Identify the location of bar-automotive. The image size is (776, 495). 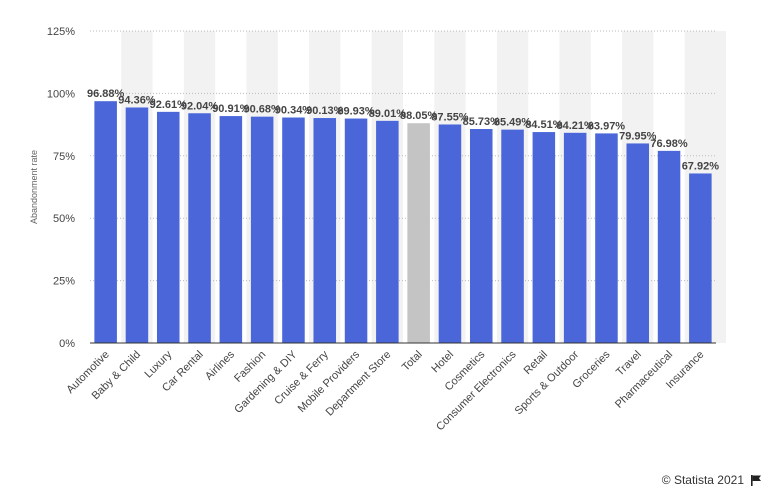
(105, 222).